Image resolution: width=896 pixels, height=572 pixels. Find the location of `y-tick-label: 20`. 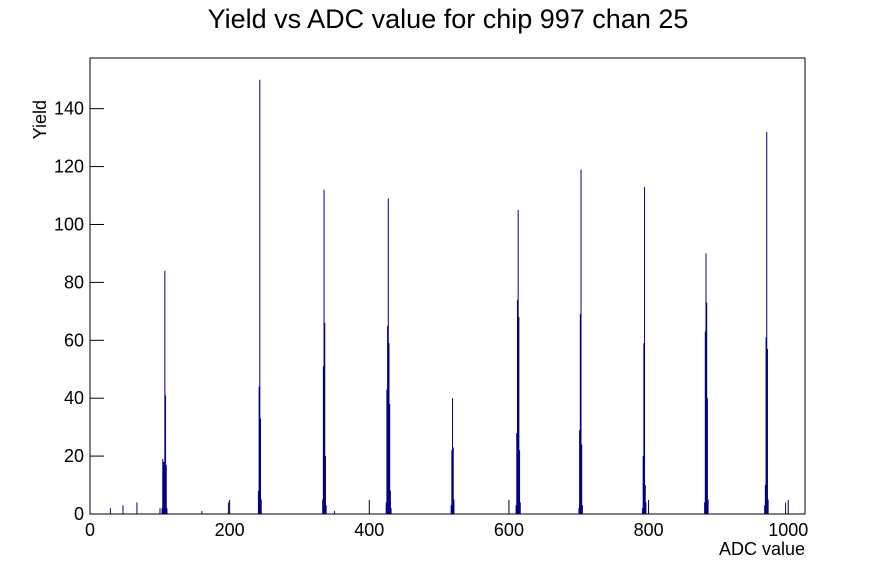

y-tick-label: 20 is located at coordinates (74, 456).